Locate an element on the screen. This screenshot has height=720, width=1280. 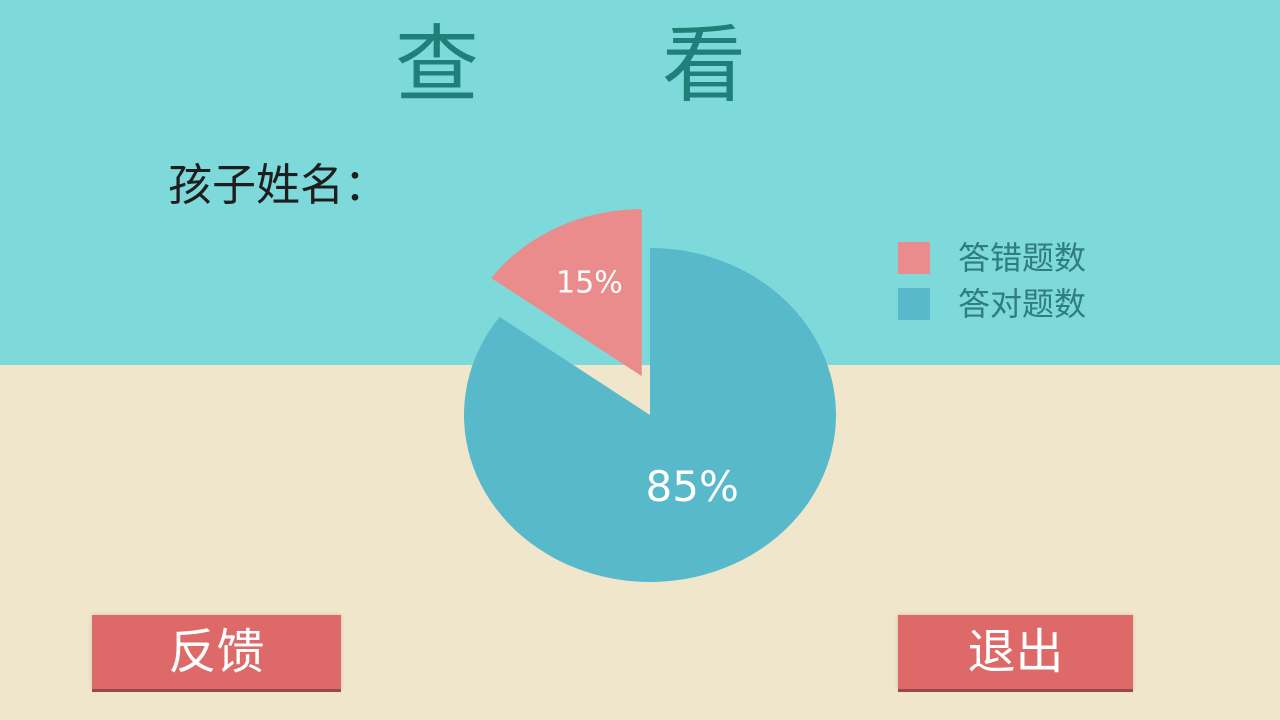
pie-slice-correct is located at coordinates (650, 415).